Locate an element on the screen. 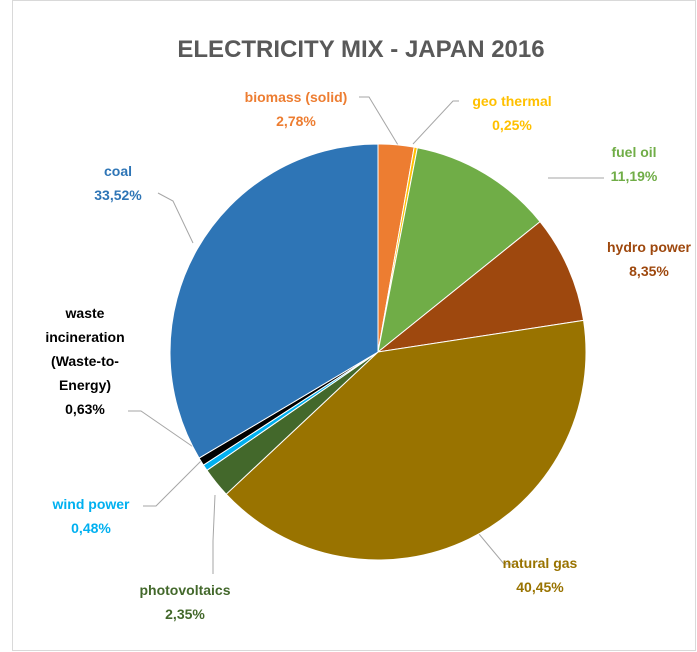 The width and height of the screenshot is (697, 652). leader-line-photovoltaics is located at coordinates (214, 534).